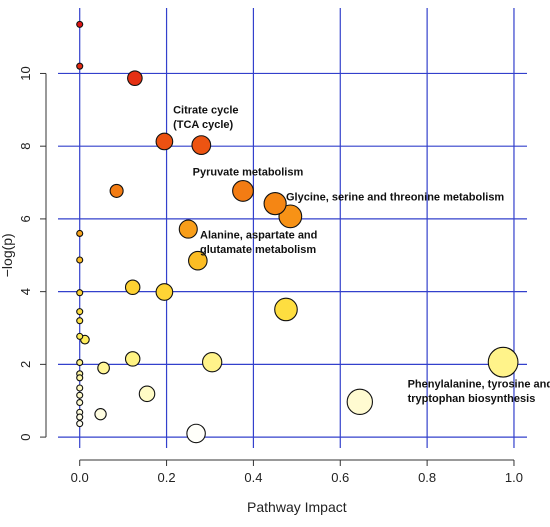 This screenshot has height=527, width=550. I want to click on y-axis-title: −log(p), so click(7, 255).